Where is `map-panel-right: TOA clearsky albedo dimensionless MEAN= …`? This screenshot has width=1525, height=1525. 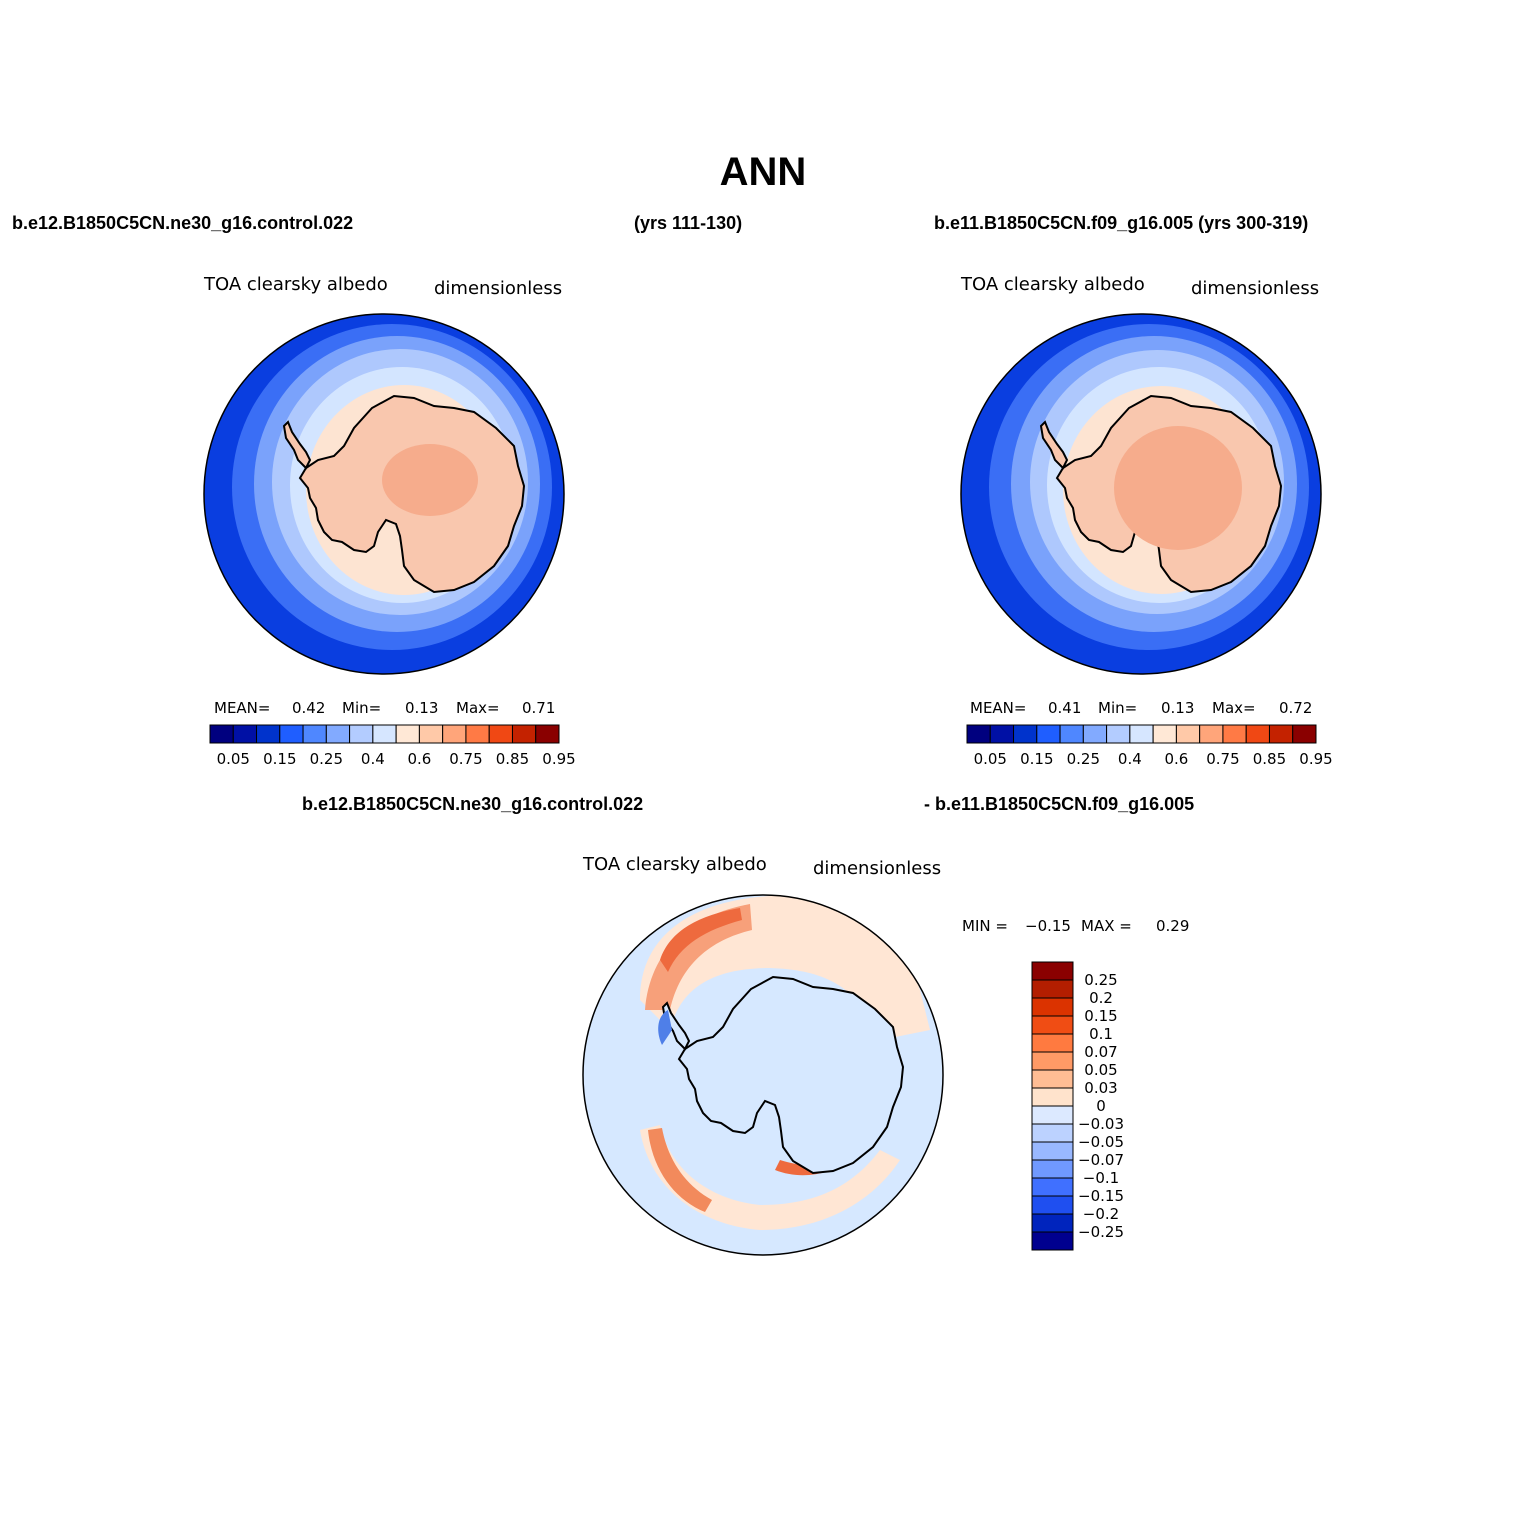
map-panel-right: TOA clearsky albedo dimensionless MEAN= … is located at coordinates (1146, 521).